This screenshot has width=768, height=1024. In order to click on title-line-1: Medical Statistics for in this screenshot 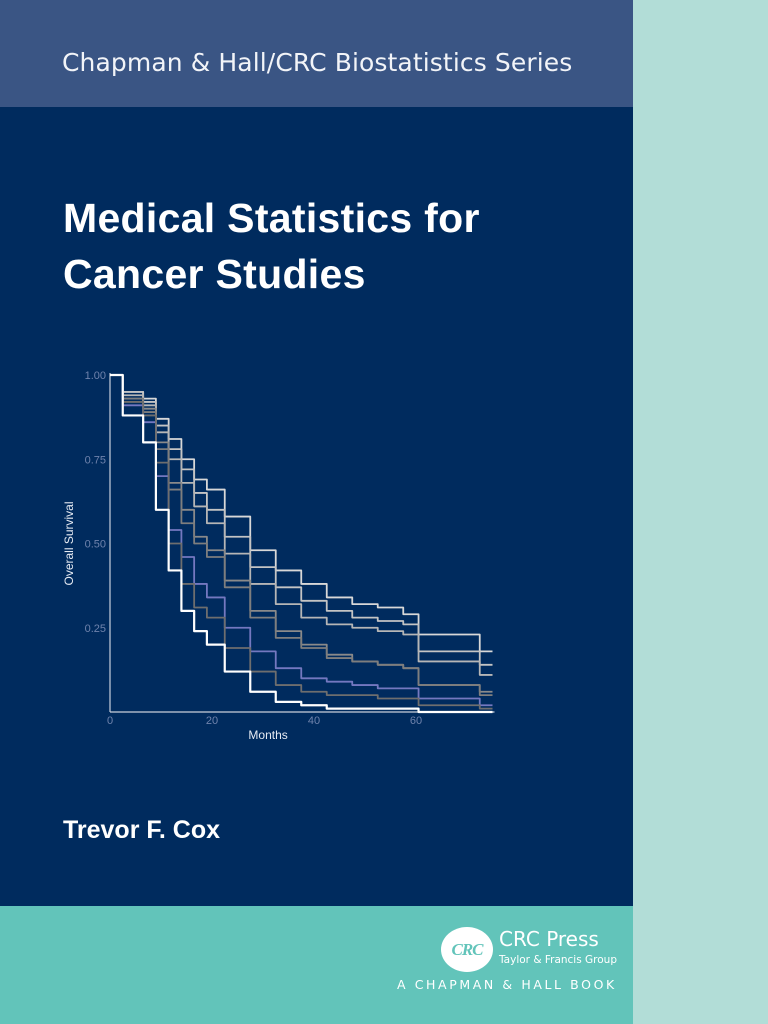, I will do `click(271, 218)`.